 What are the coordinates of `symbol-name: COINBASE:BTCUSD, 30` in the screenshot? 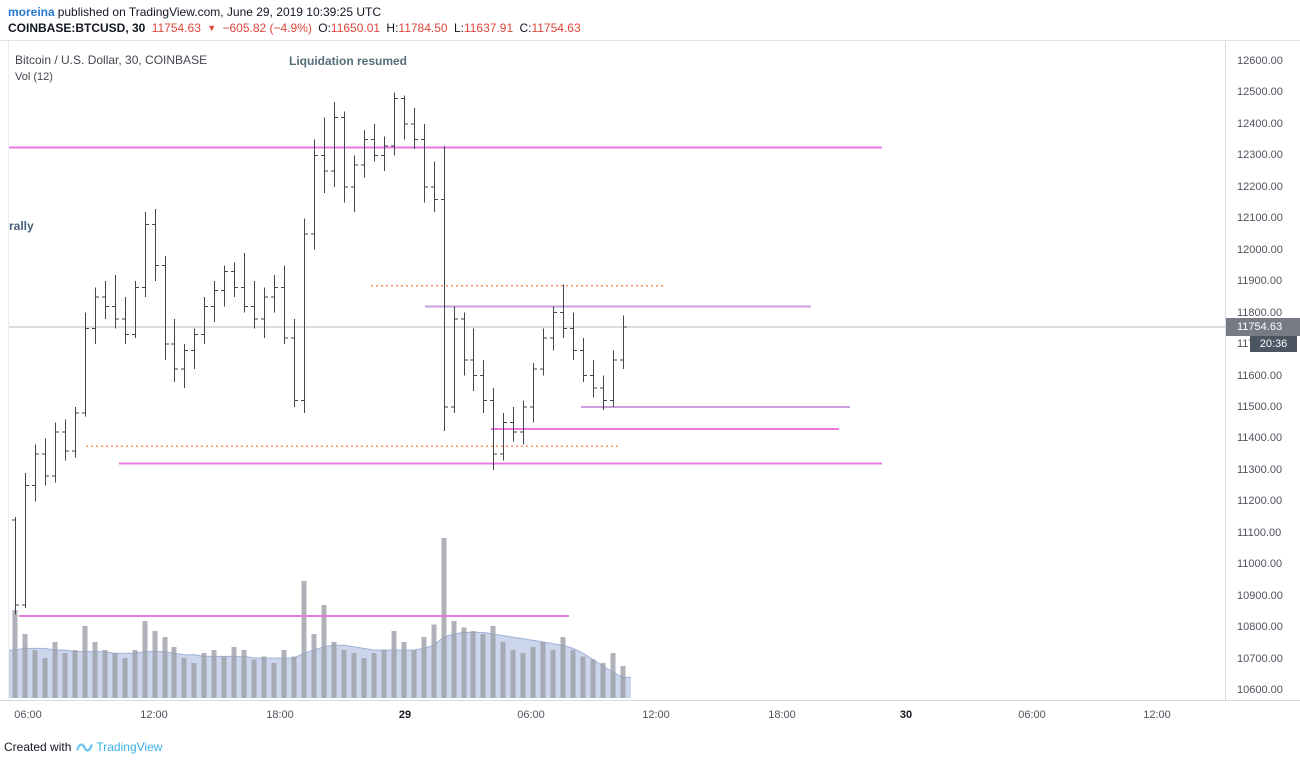 It's located at (77, 28).